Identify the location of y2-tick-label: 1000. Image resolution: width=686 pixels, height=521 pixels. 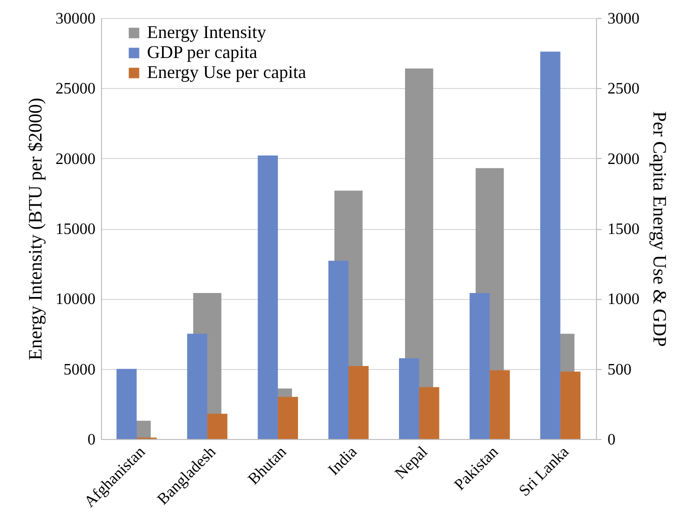
(624, 299).